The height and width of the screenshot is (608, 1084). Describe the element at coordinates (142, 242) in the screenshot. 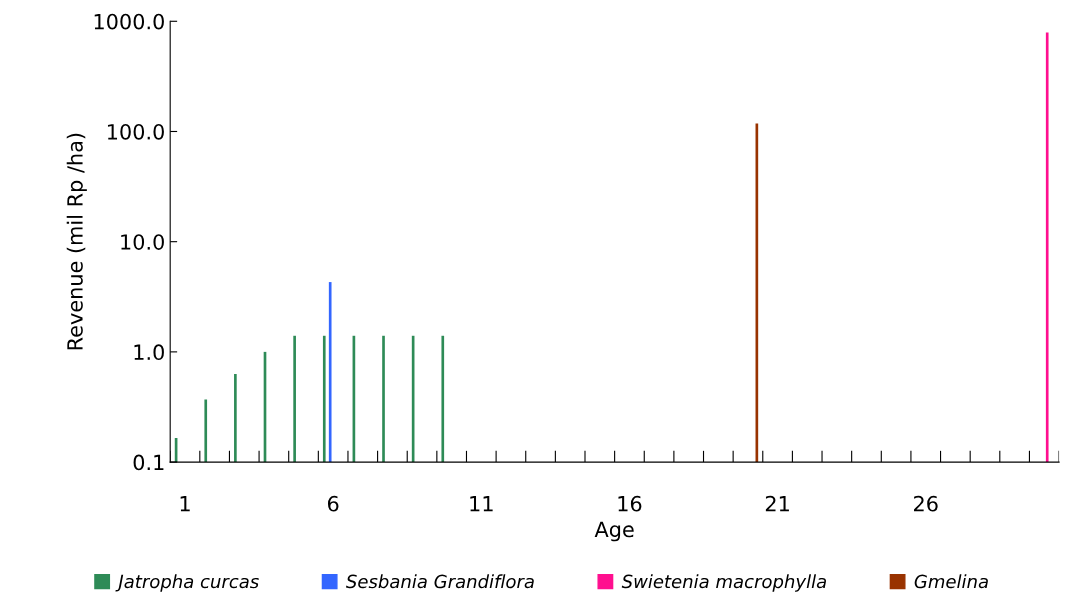

I see `y-tick-label: 10.0` at that location.